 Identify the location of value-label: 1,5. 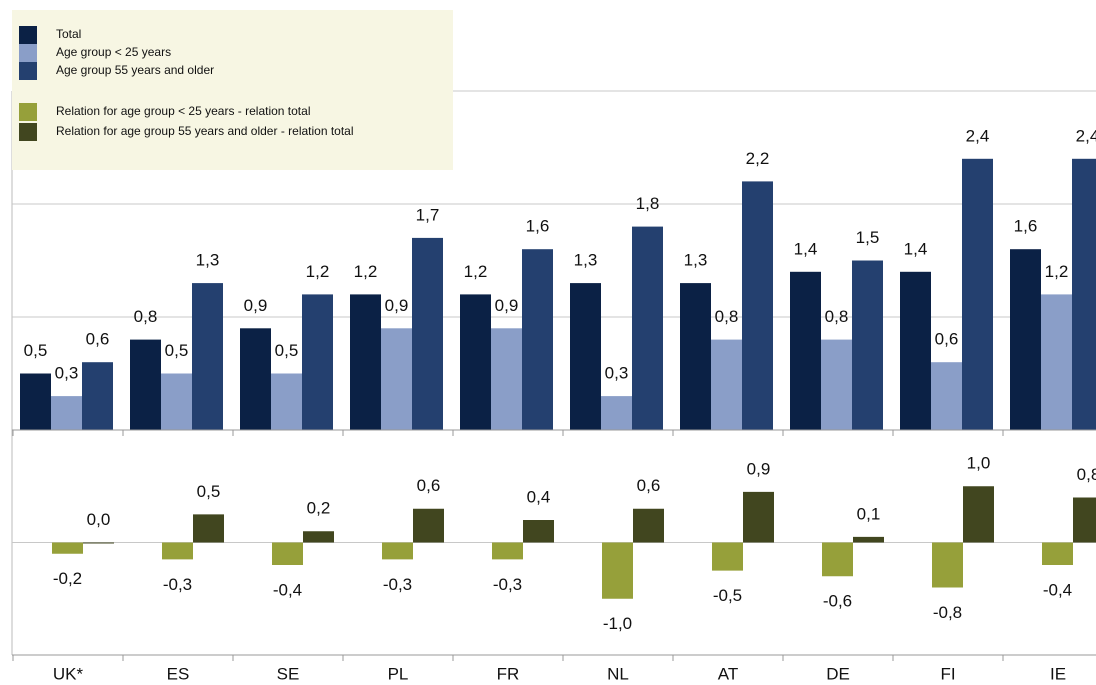
(868, 237).